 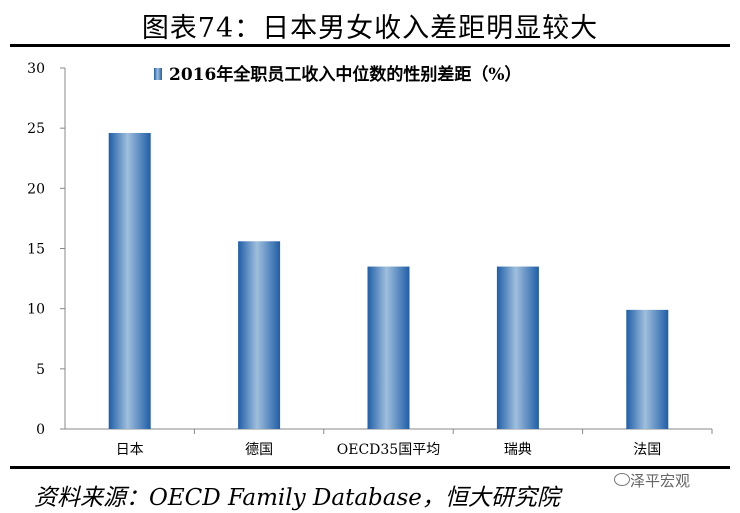 I want to click on x-tick-label: 日本, so click(x=130, y=450).